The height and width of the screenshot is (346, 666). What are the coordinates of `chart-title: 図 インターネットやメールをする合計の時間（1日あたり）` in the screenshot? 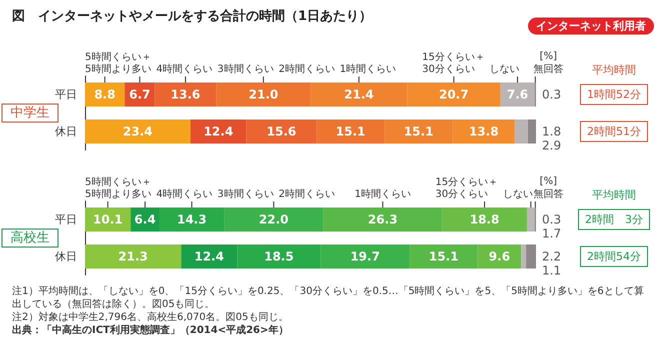 It's located at (192, 16).